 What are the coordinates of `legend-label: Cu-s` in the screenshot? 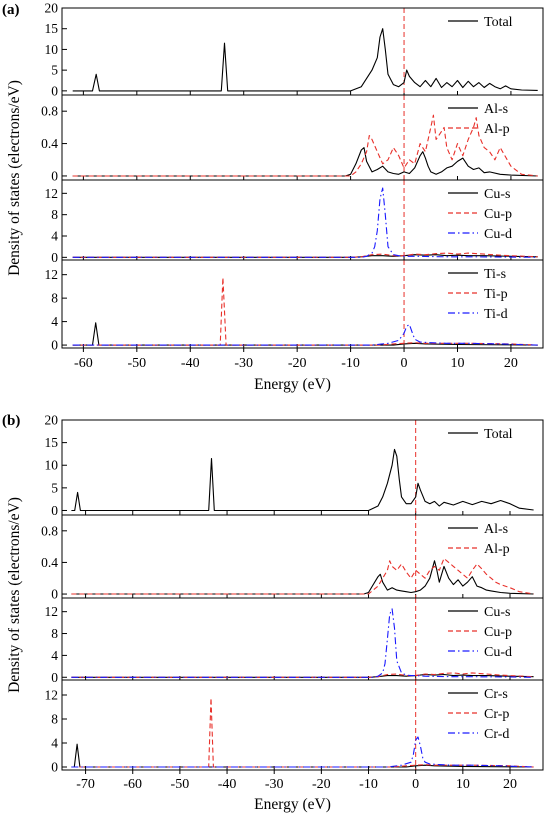 It's located at (497, 612).